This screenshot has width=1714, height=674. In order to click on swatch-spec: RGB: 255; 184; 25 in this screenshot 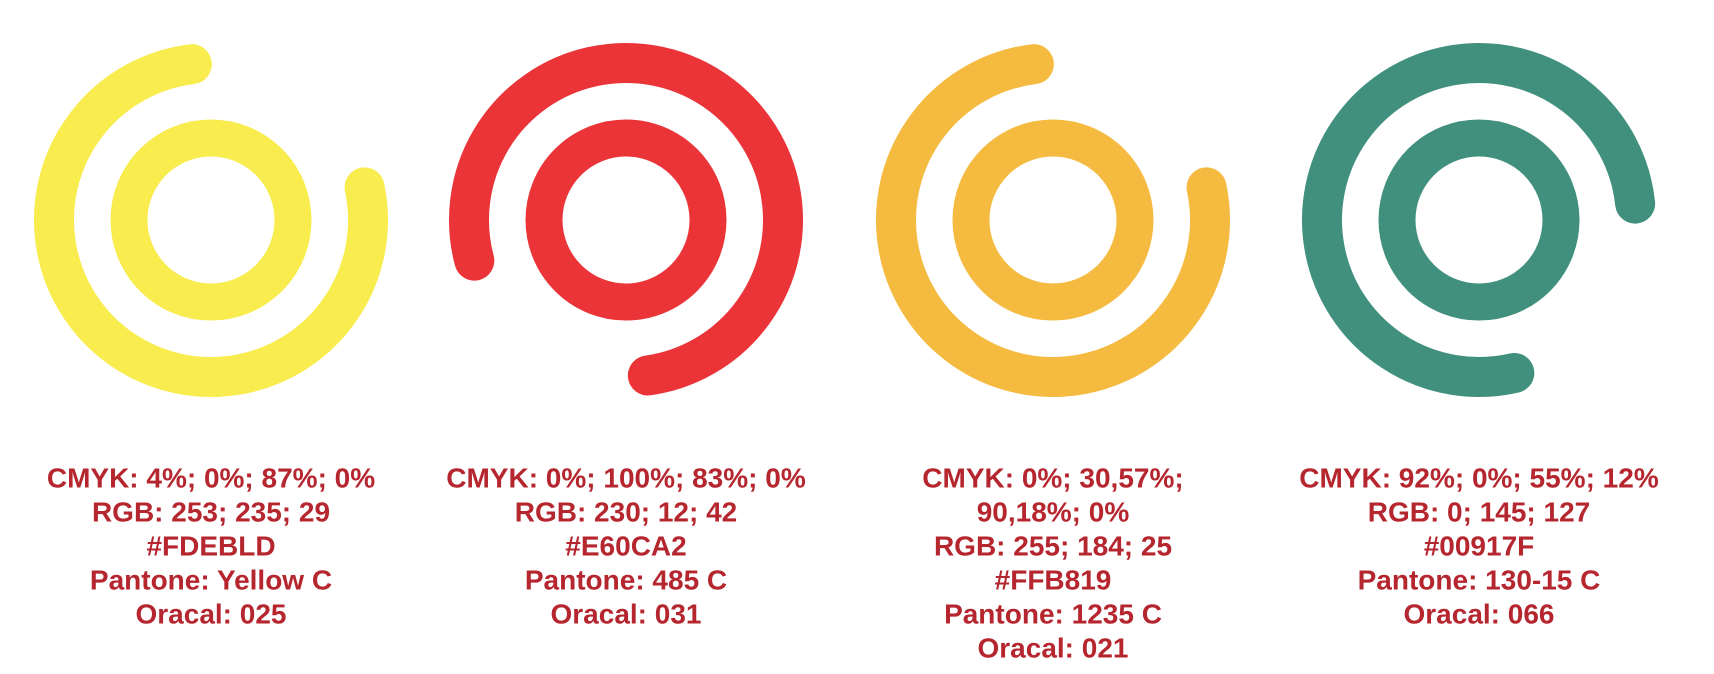, I will do `click(1053, 545)`.